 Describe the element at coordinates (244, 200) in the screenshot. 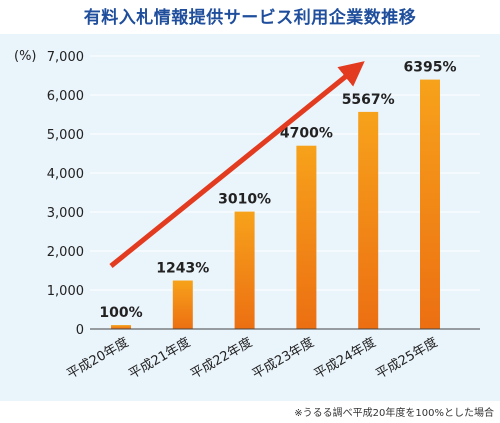

I see `data-label: 3010%` at that location.